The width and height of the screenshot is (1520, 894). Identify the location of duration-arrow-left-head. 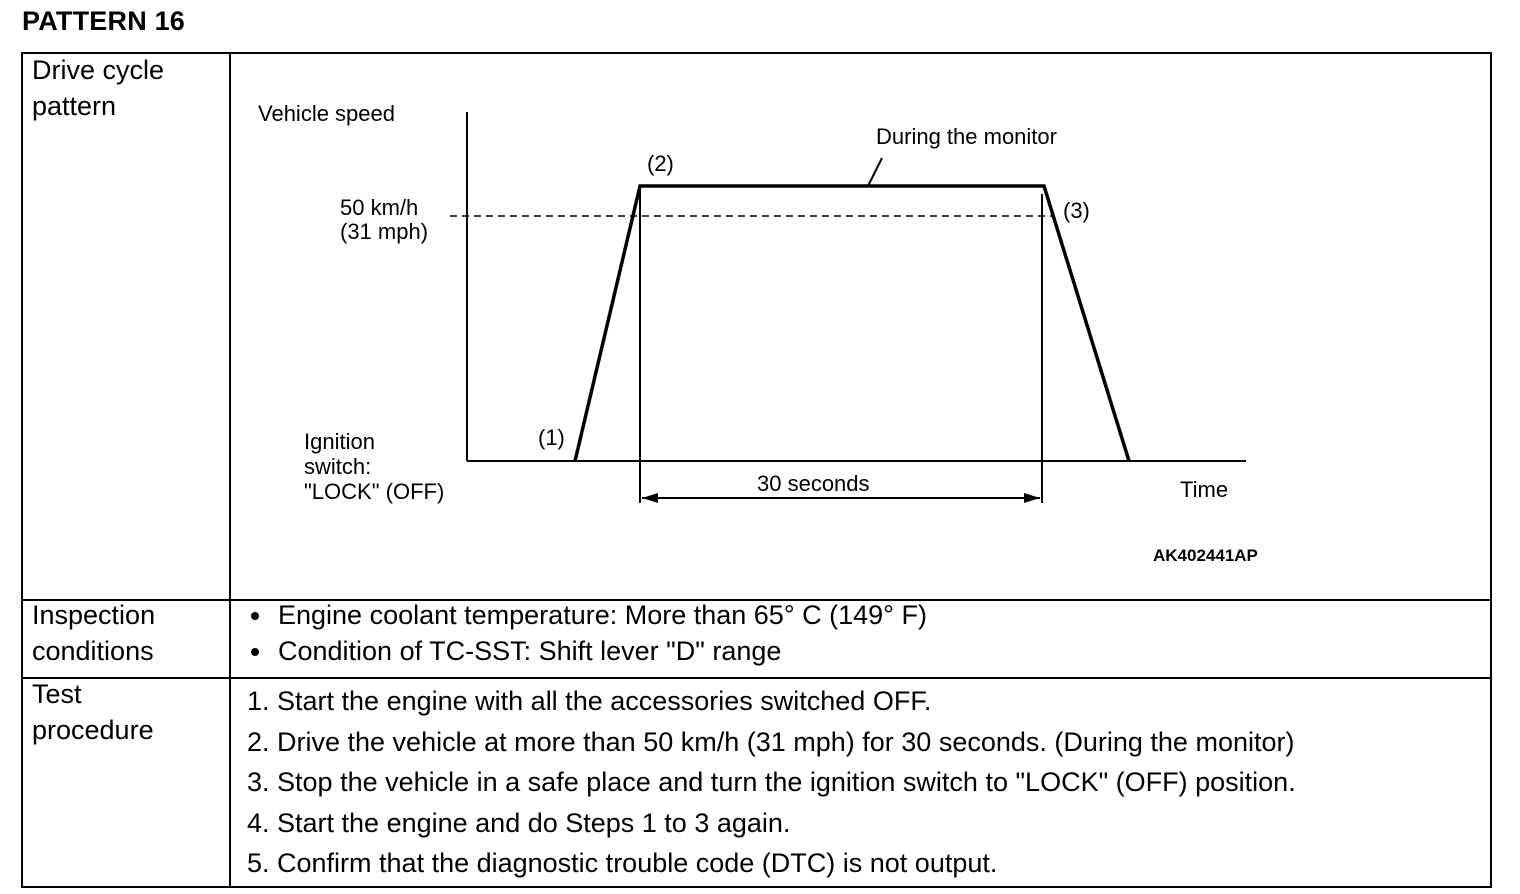
(650, 498).